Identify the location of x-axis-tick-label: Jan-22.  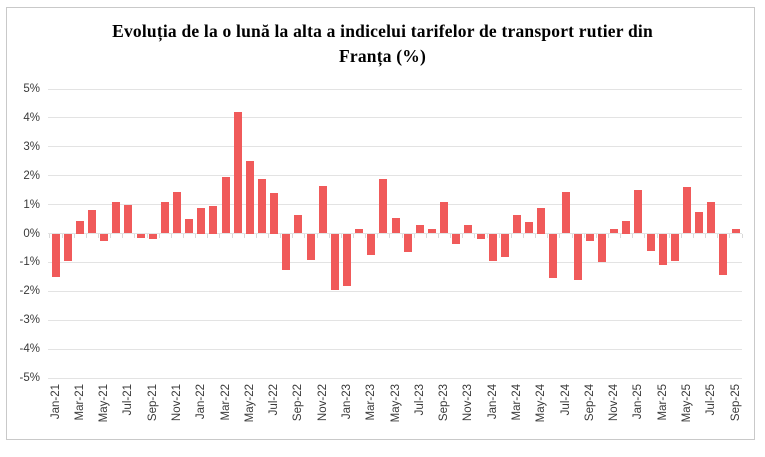
(201, 402).